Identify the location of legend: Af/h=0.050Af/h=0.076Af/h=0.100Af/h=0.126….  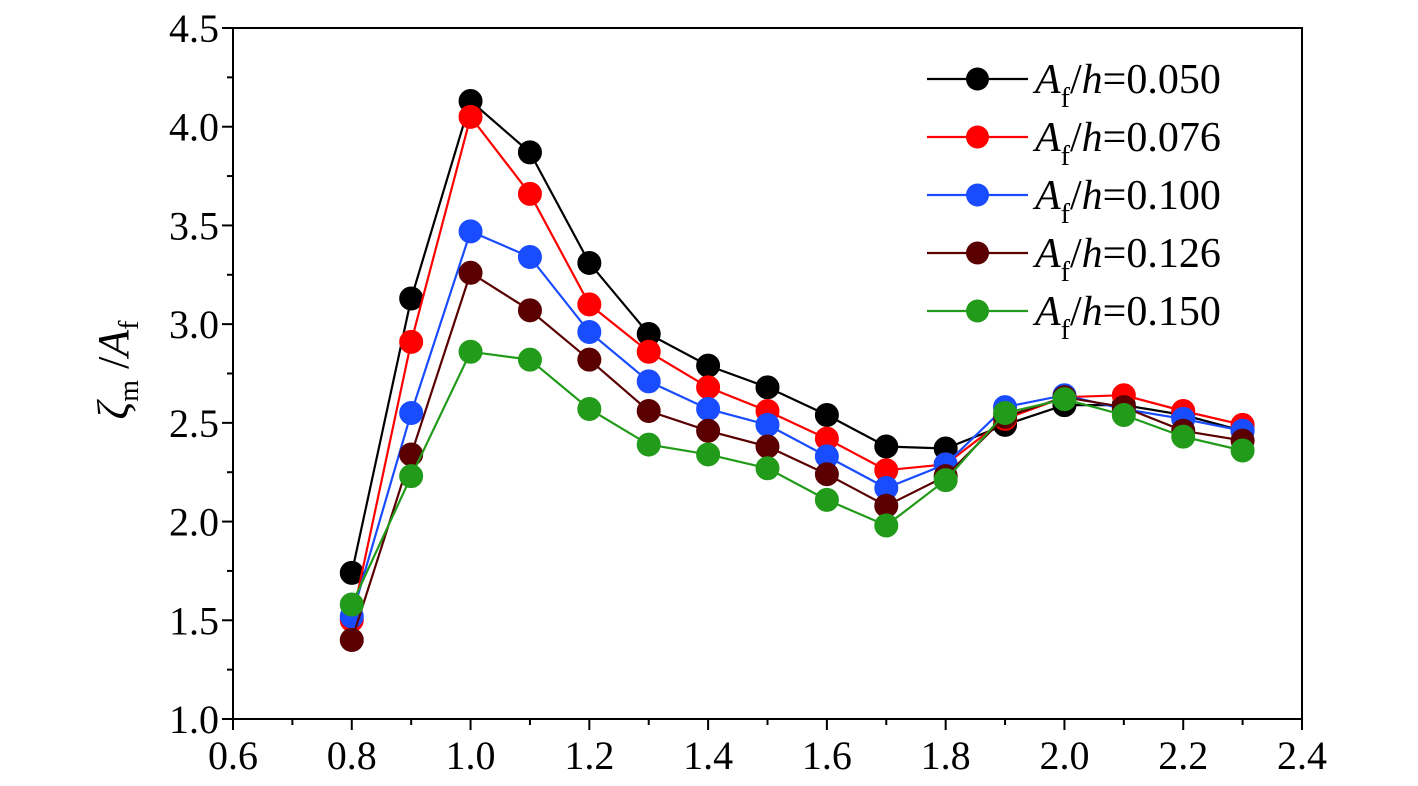
(1074, 201).